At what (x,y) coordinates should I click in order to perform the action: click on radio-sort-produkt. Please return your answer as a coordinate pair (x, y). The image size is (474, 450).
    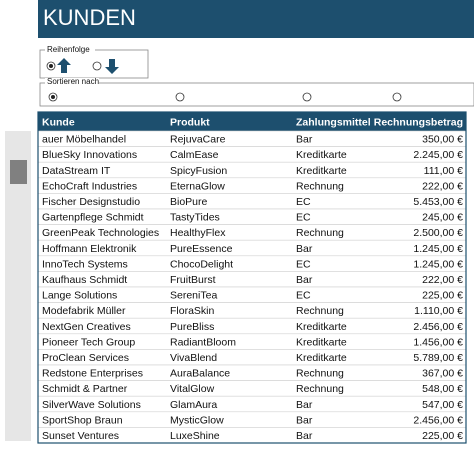
    Looking at the image, I should click on (180, 97).